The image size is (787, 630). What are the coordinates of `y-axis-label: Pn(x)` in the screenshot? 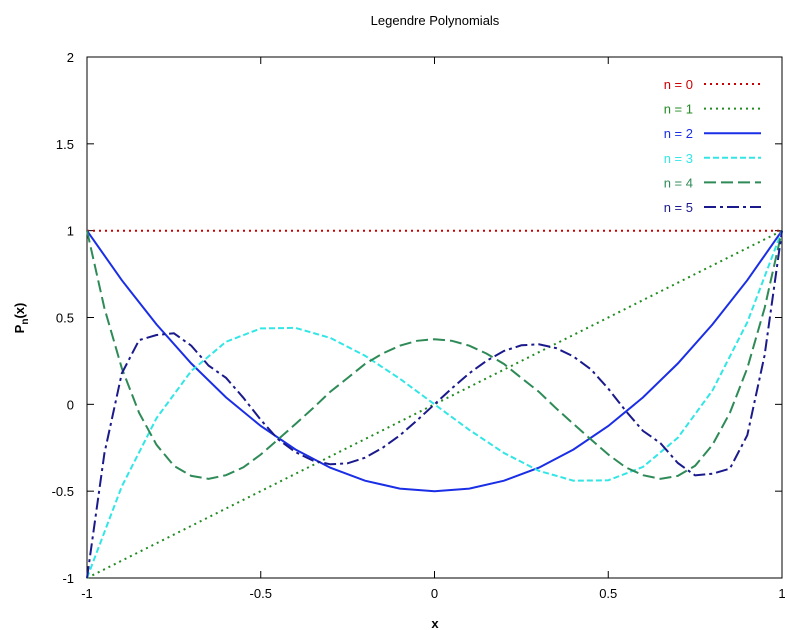 It's located at (21, 318).